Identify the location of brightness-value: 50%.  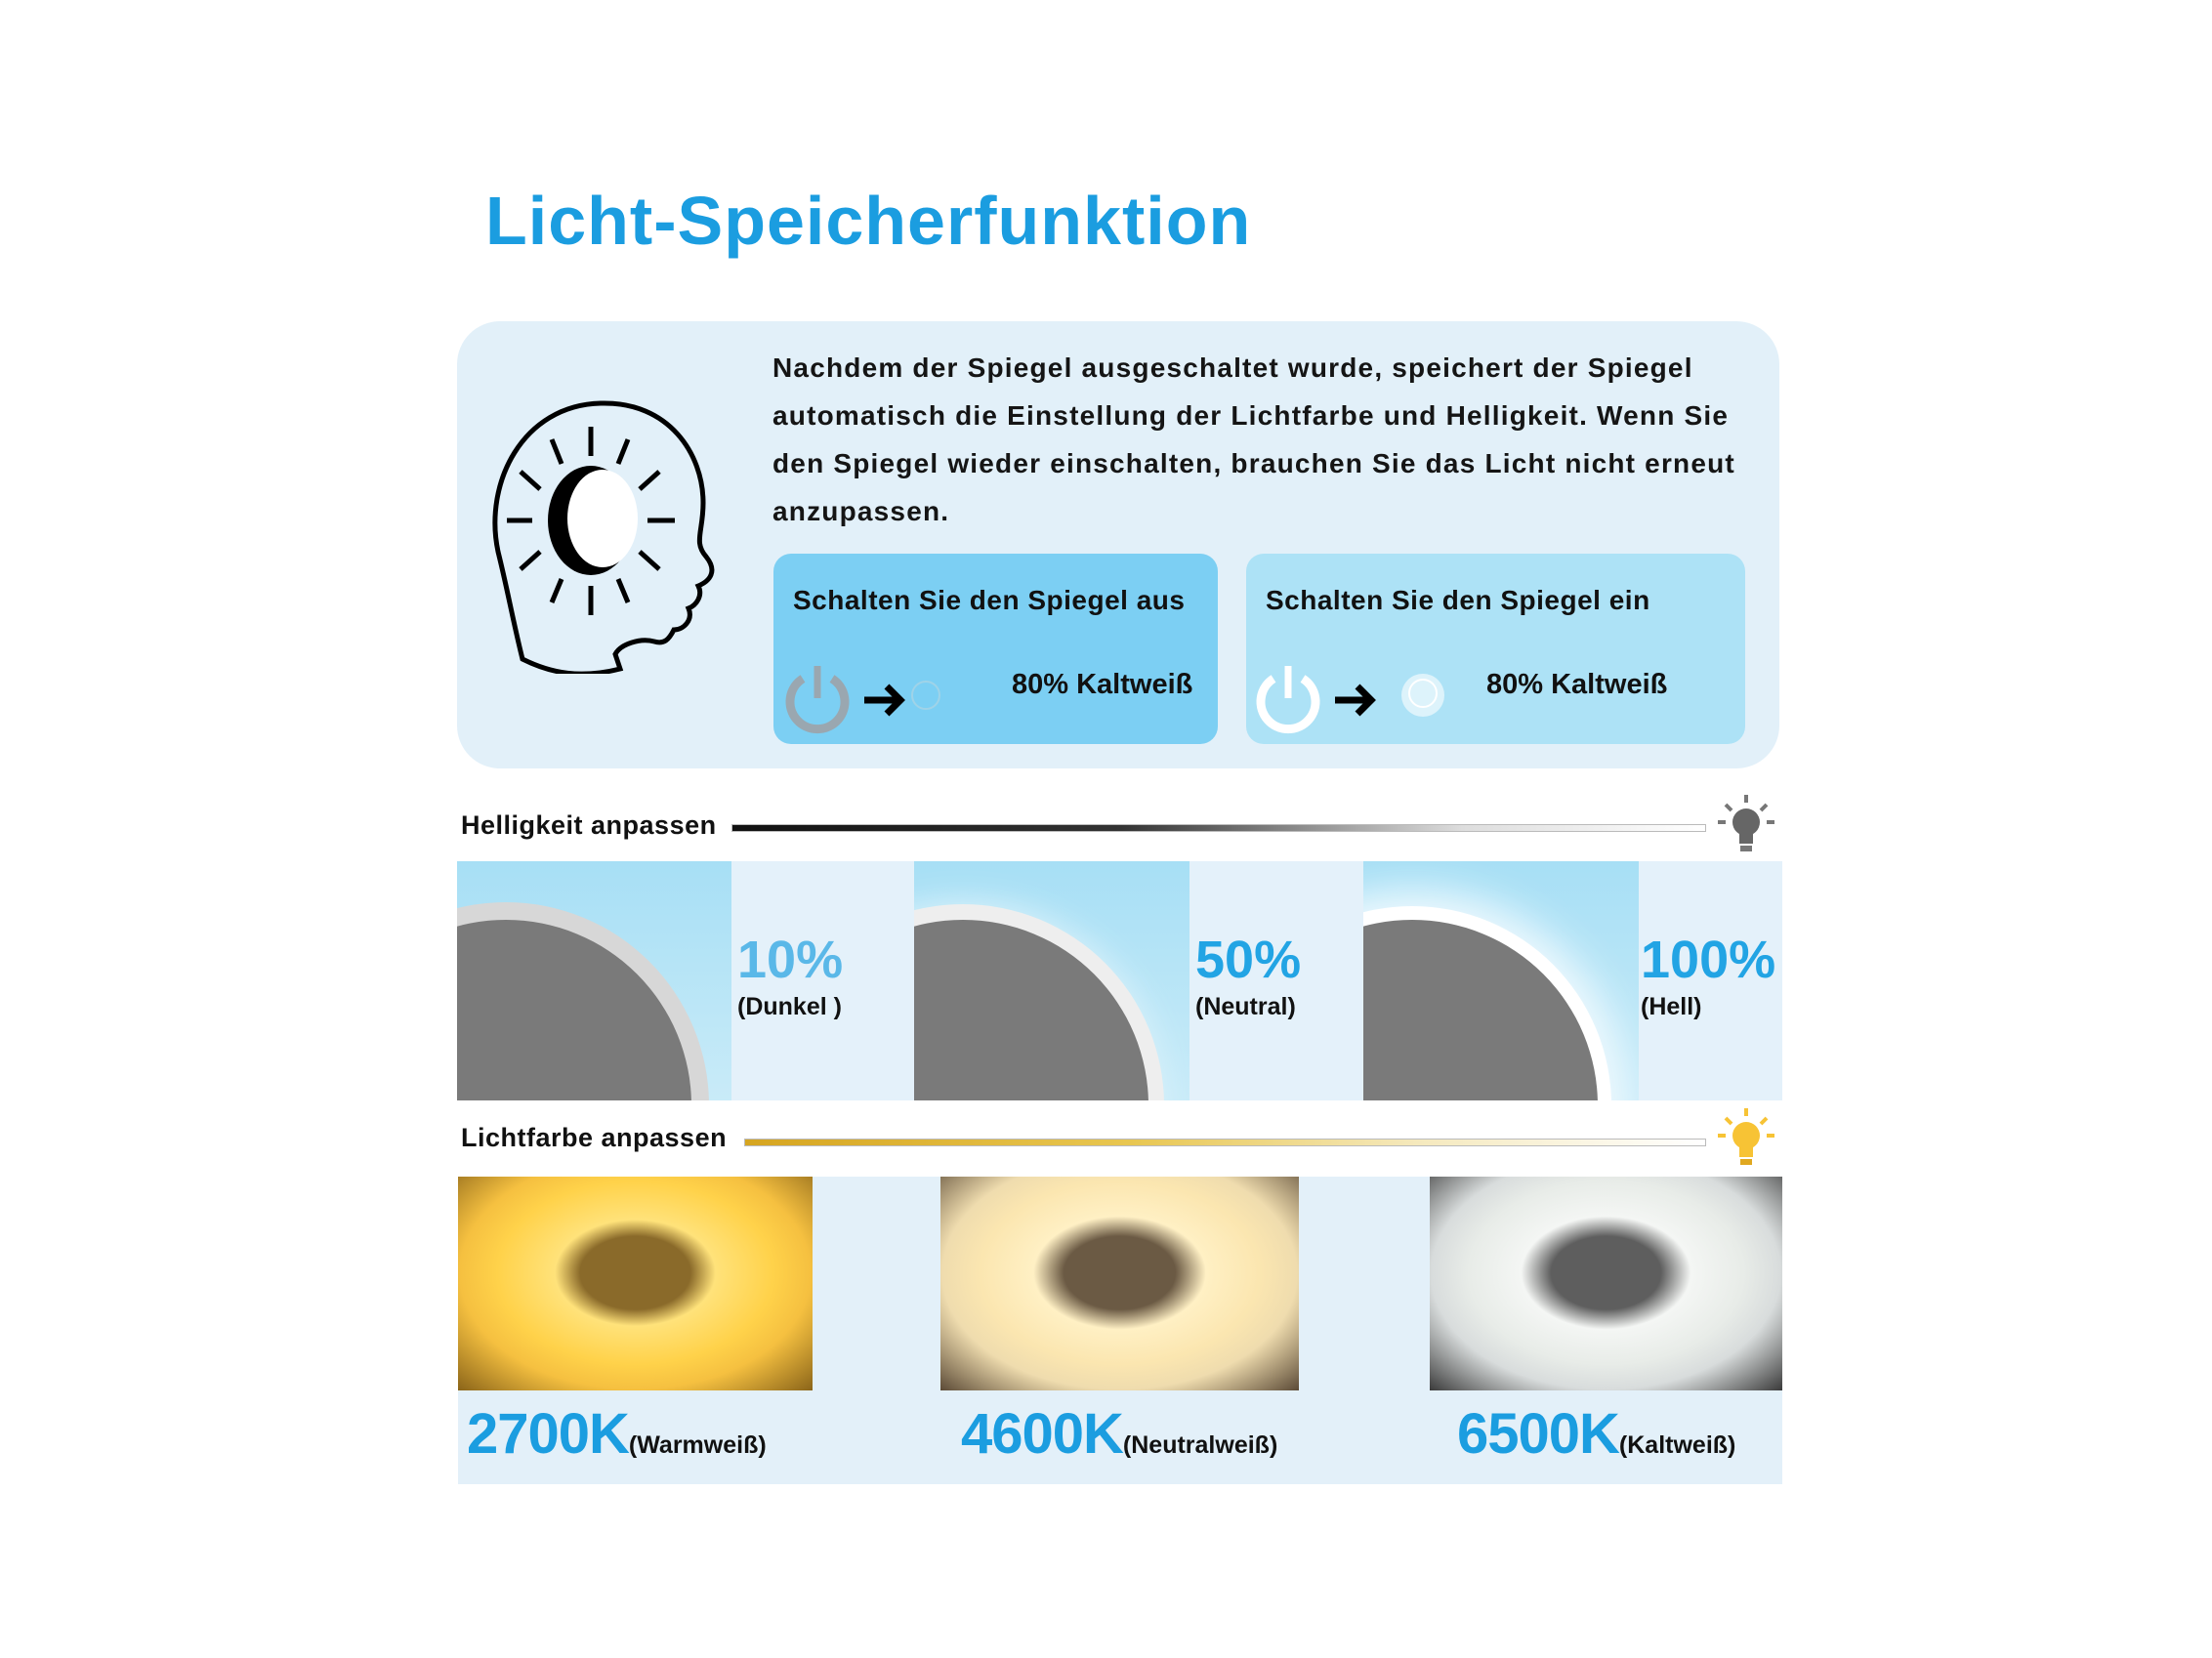
(1248, 960).